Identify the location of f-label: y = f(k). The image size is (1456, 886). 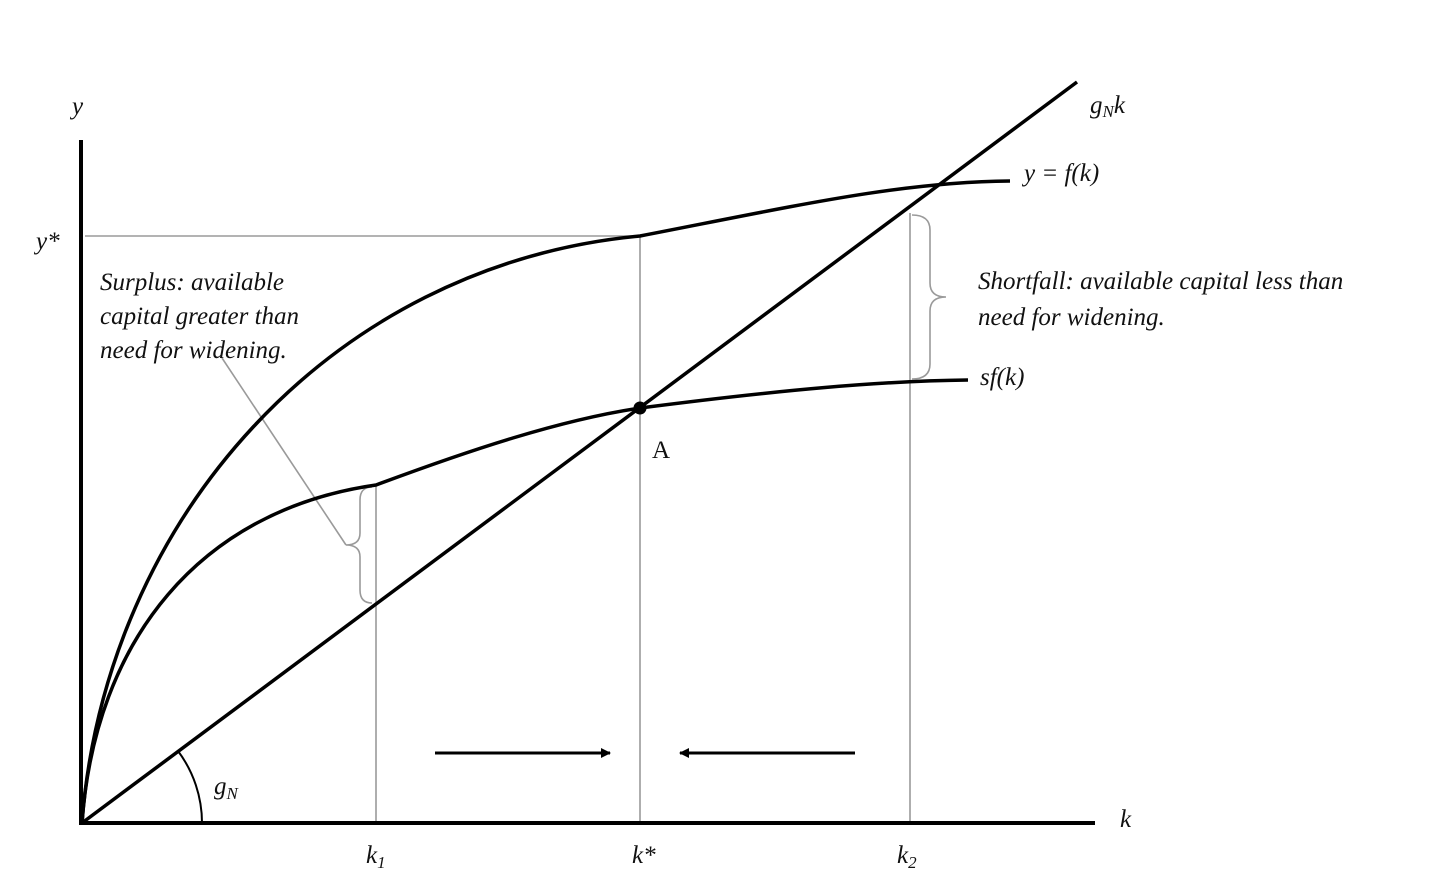
(1060, 173).